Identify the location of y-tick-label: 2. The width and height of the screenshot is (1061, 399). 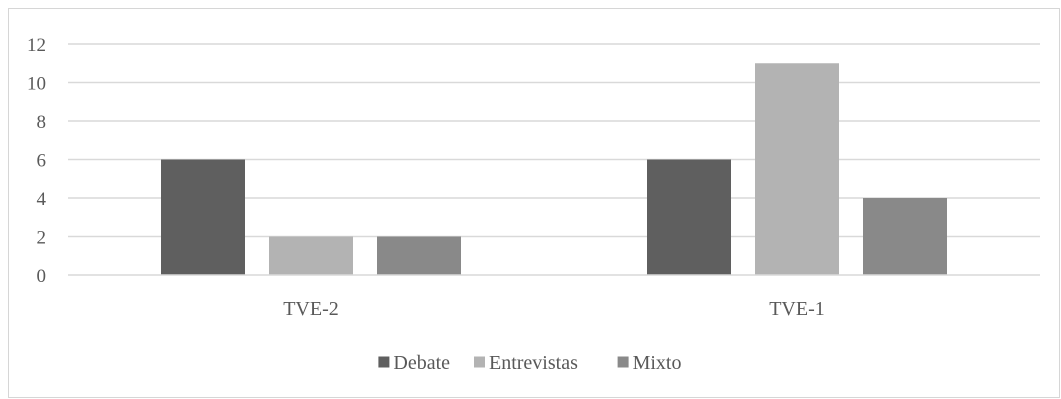
(42, 238).